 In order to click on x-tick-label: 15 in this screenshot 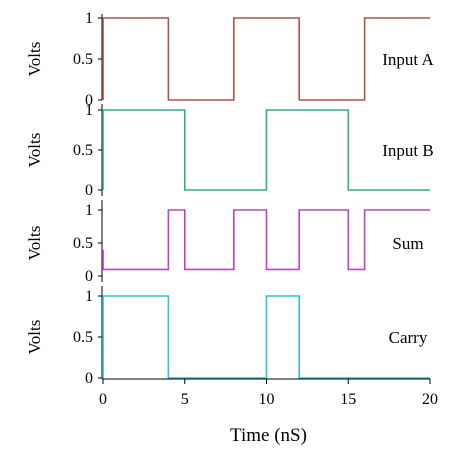, I will do `click(348, 399)`.